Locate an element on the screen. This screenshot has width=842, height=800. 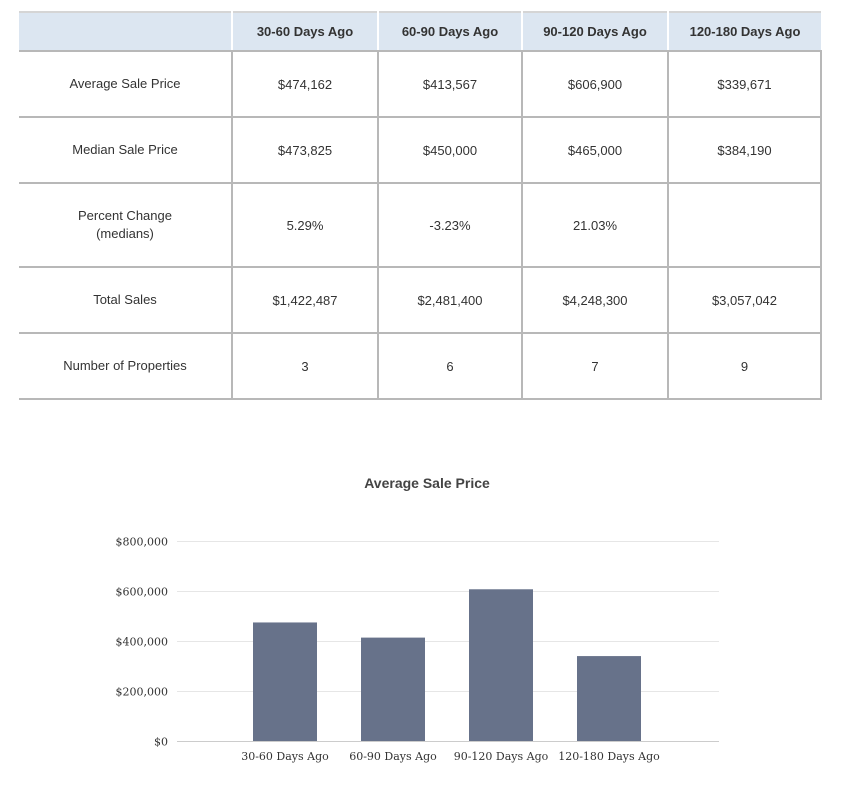
header-cell-90-120-days: 90-120 Days Ago is located at coordinates (594, 32).